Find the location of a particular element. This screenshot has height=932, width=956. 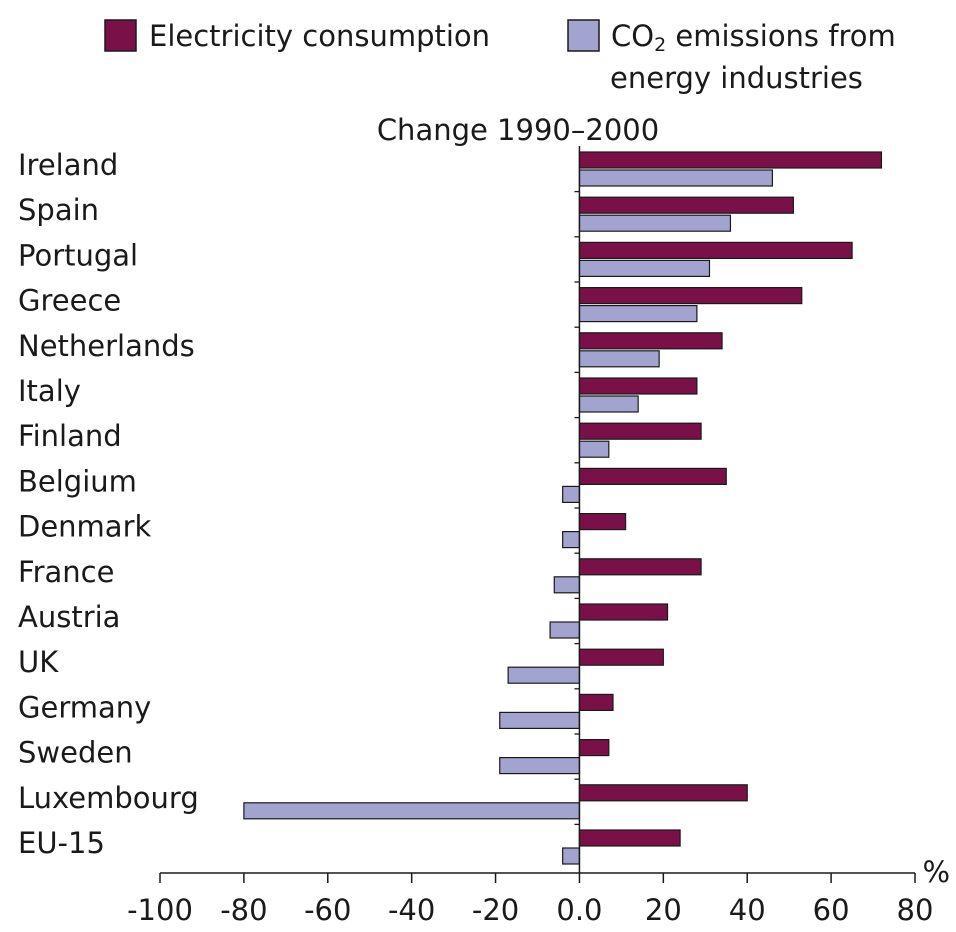

chart-title-group: Change 1990–2000 is located at coordinates (518, 130).